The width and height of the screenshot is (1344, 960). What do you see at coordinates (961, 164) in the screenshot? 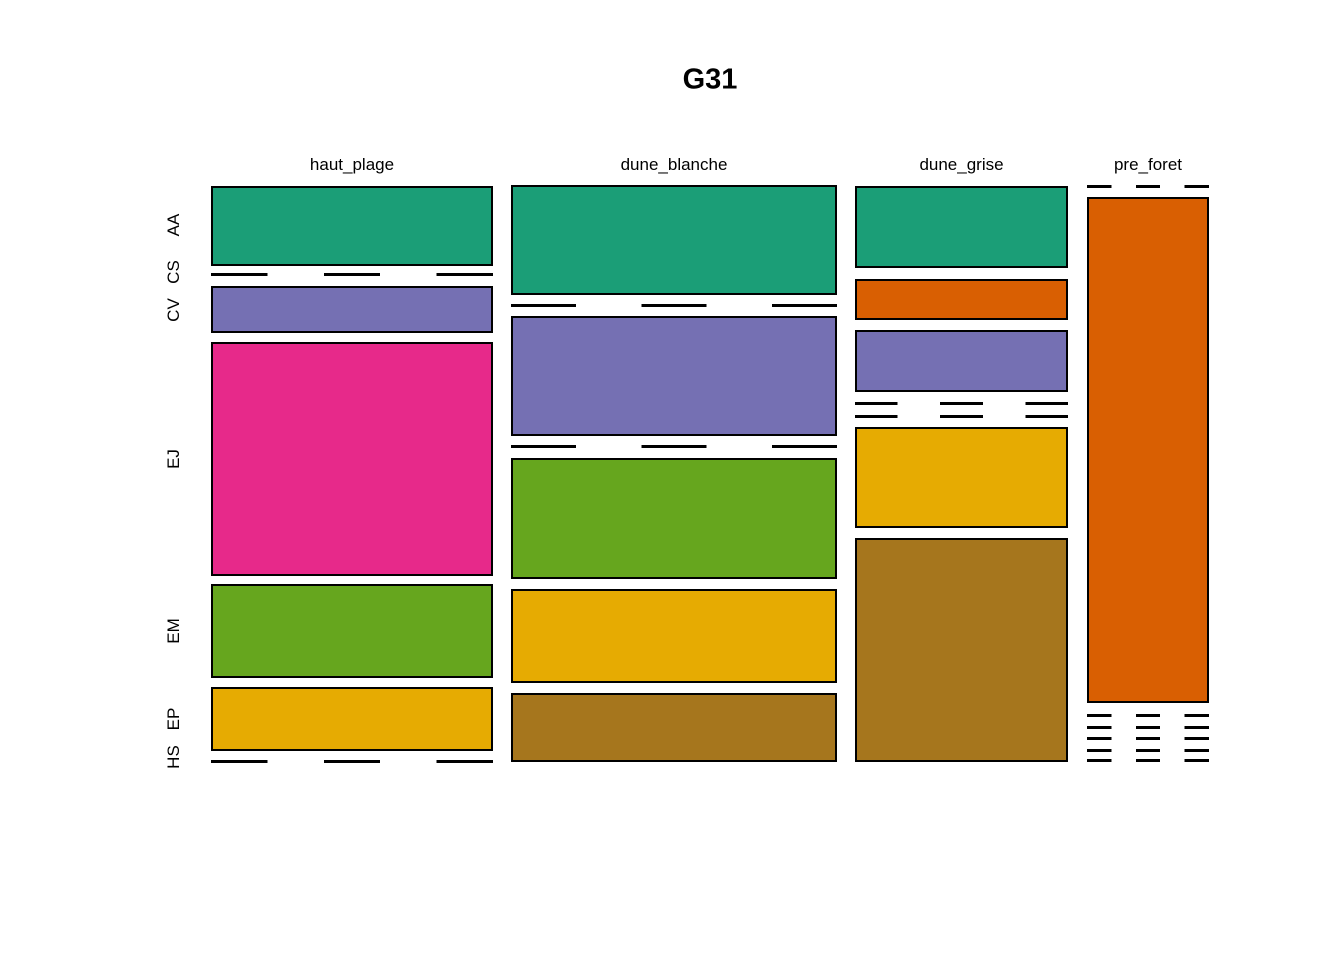
I see `column-label-dune_grise: dune_grise` at bounding box center [961, 164].